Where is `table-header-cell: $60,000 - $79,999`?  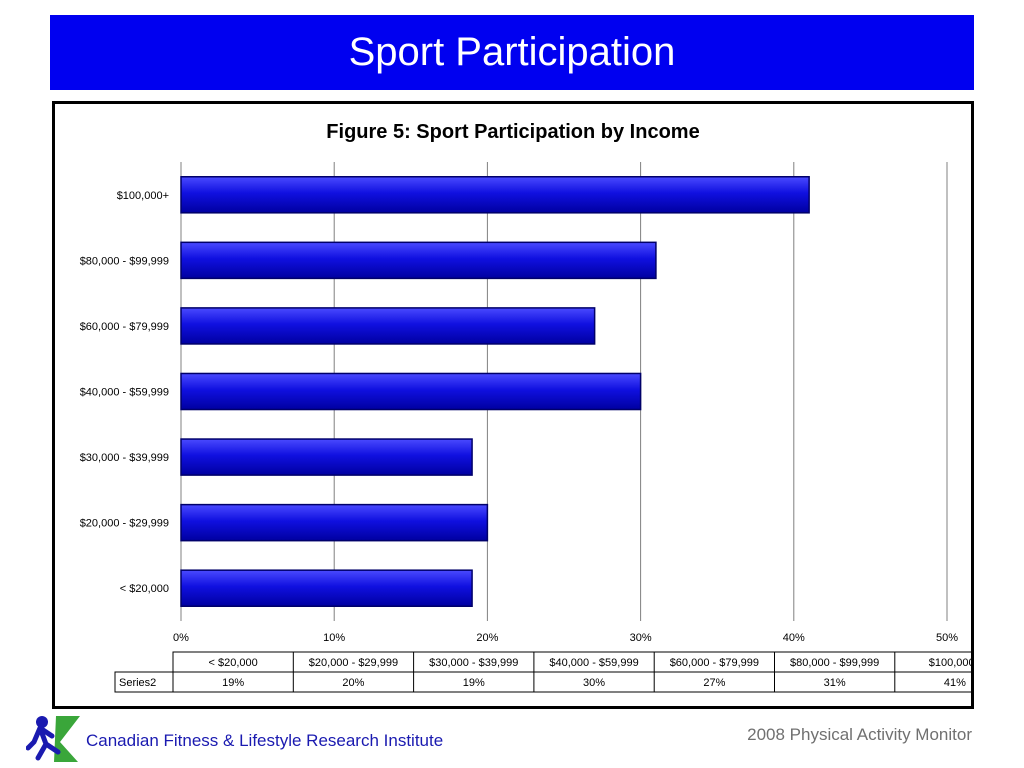
table-header-cell: $60,000 - $79,999 is located at coordinates (714, 663).